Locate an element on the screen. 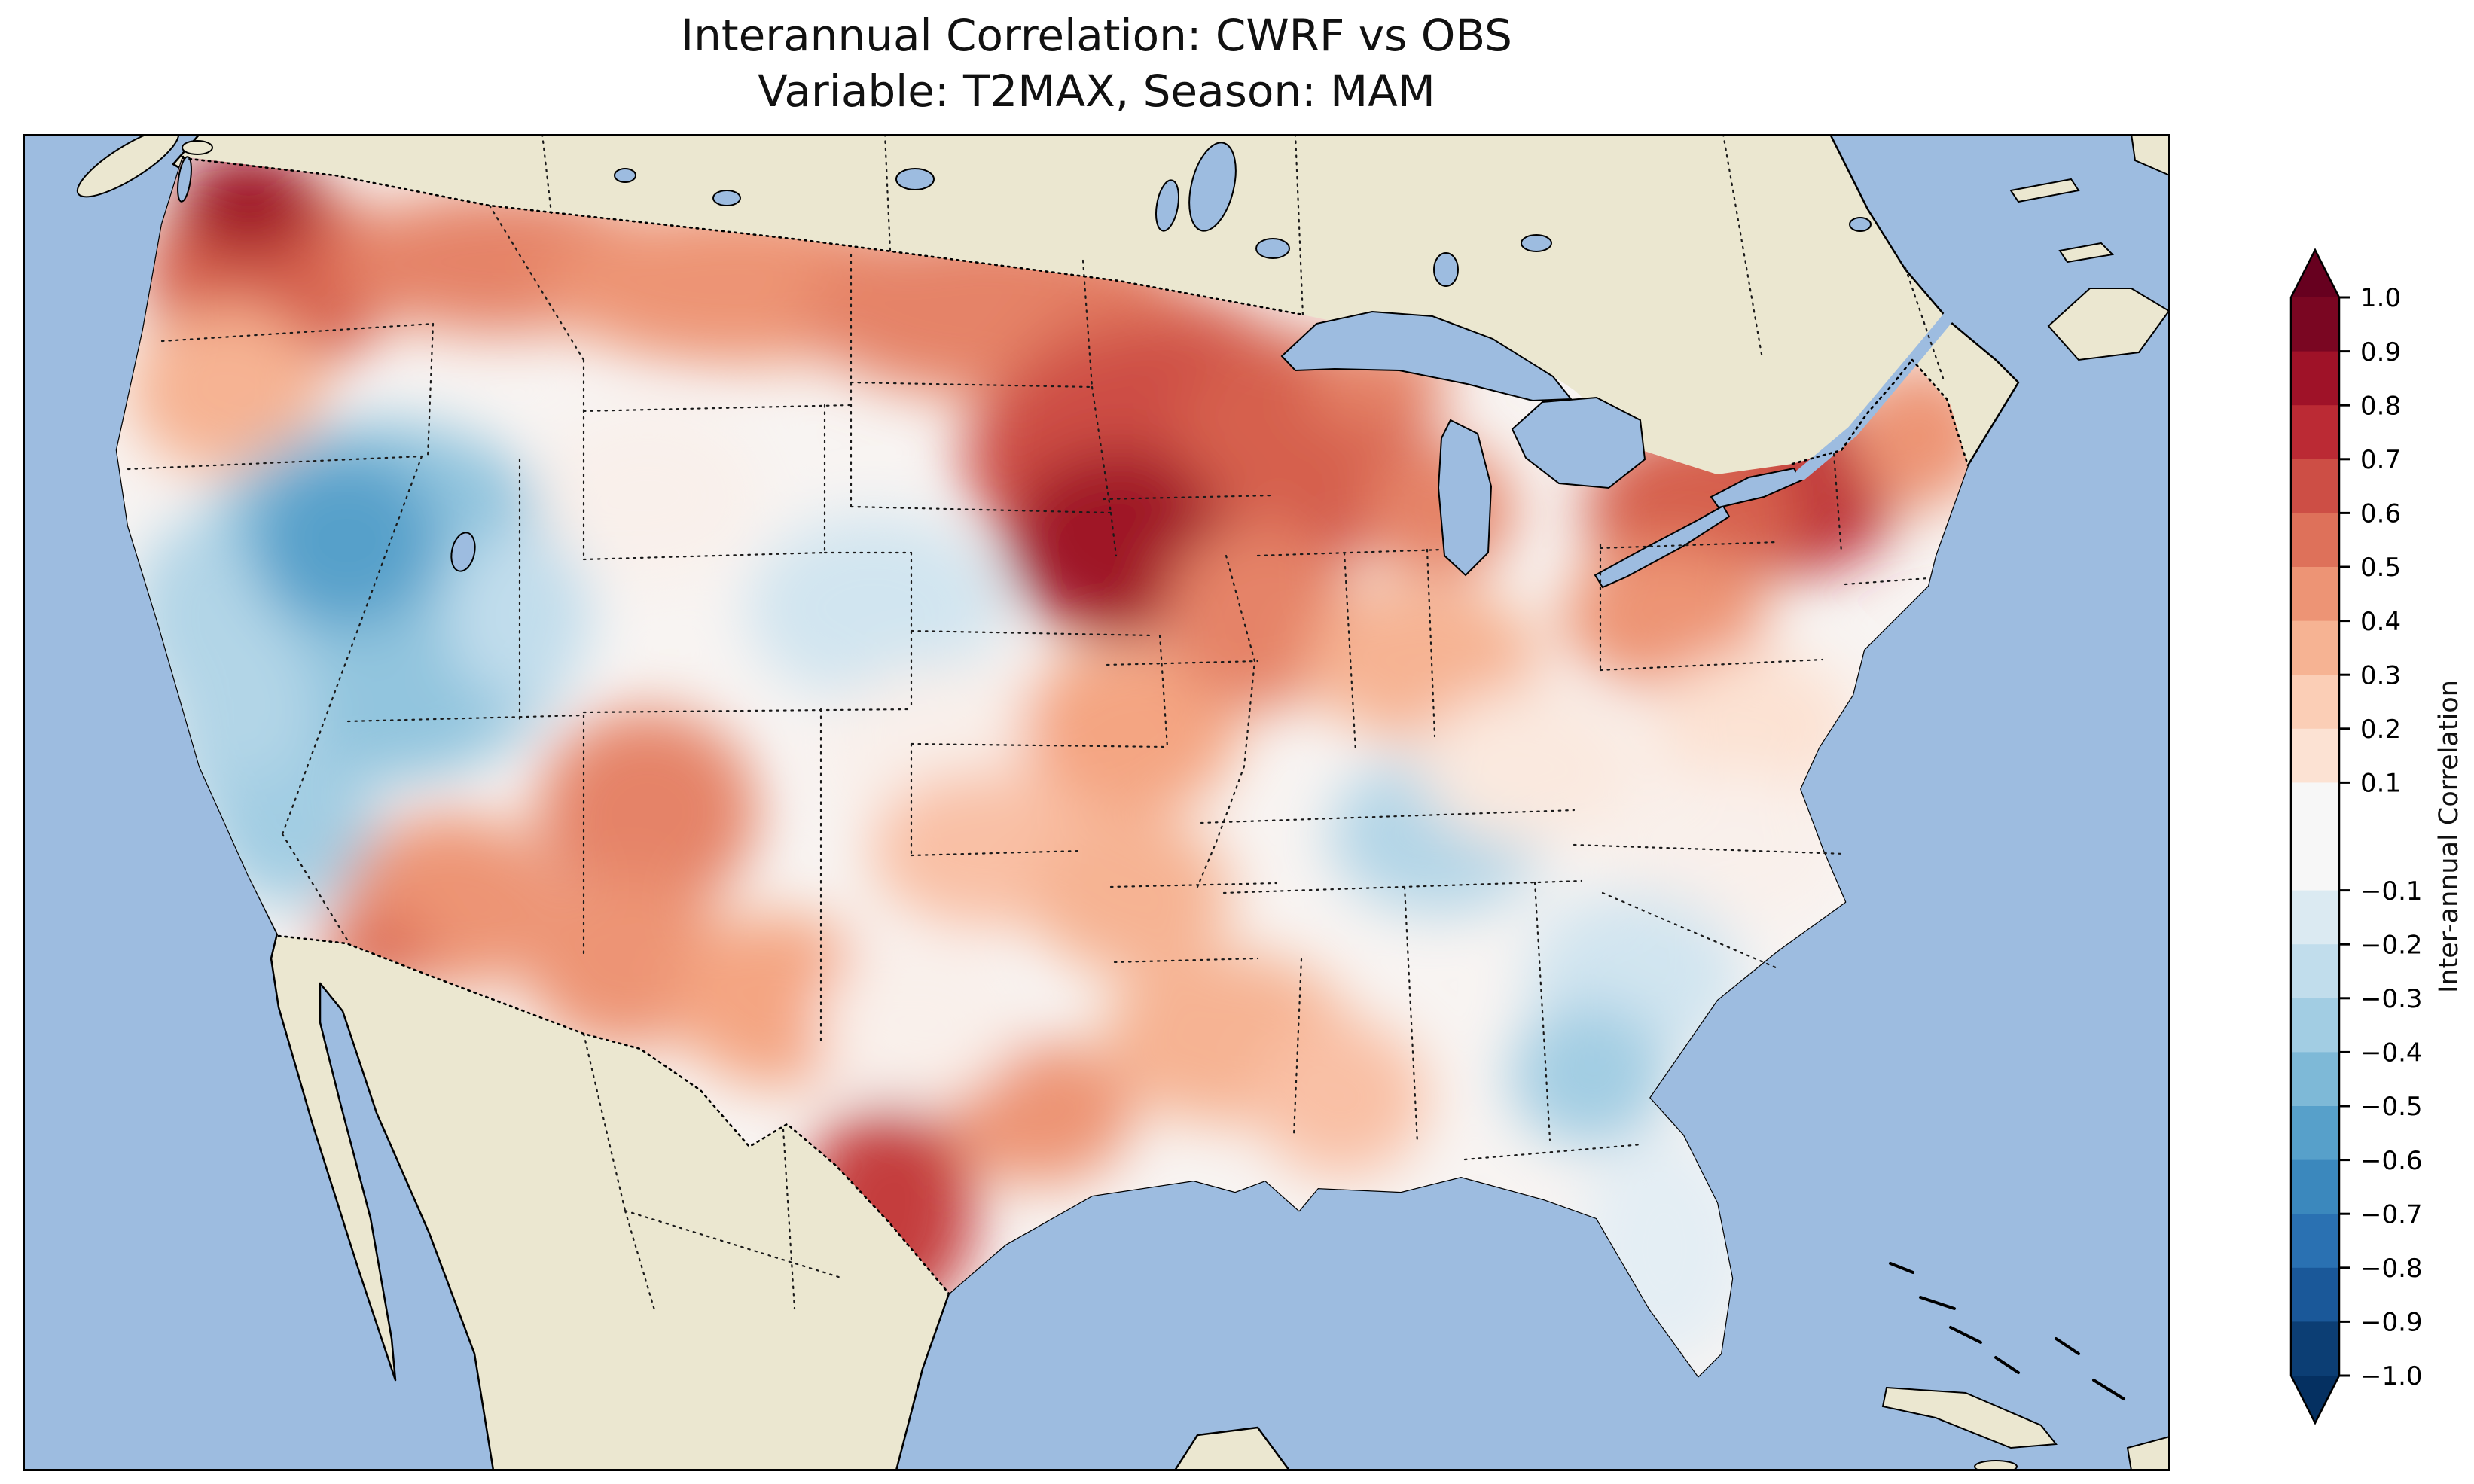 The image size is (2474, 1484). region-lower-michigan is located at coordinates (1438, 510).